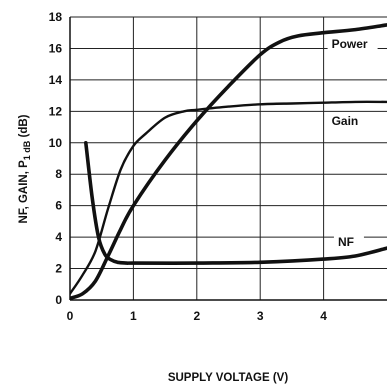  I want to click on y-tick-label-2: 2, so click(58, 269).